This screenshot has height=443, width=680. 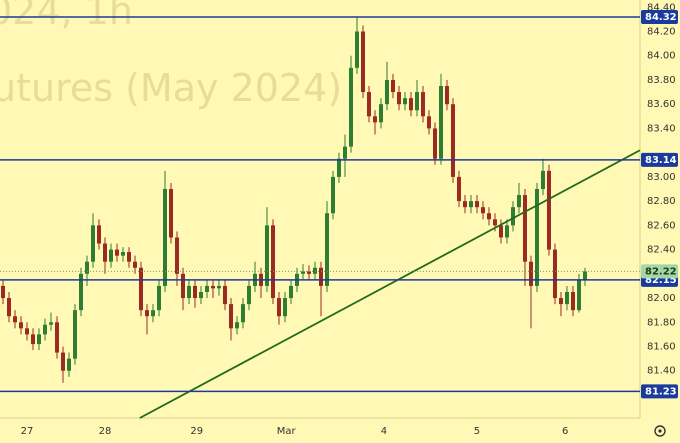 I want to click on gear-icon, so click(x=660, y=431).